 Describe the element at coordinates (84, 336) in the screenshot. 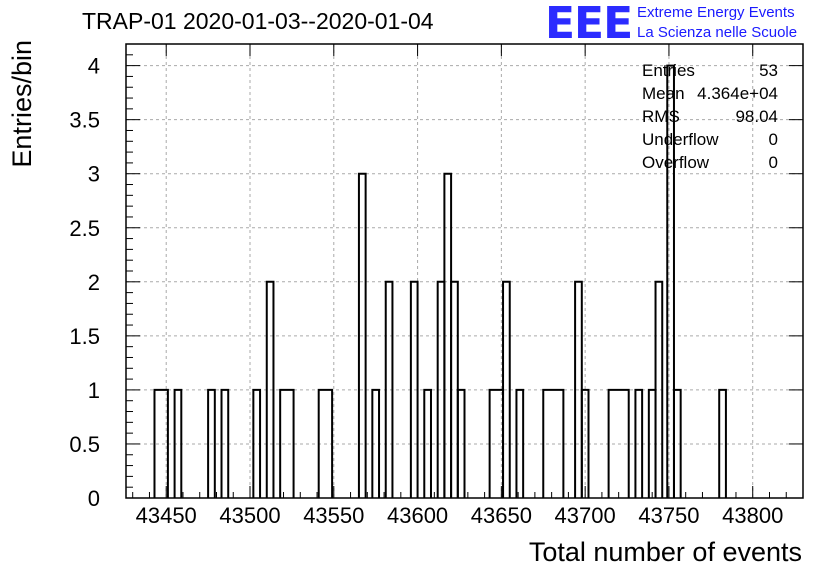

I see `y-tick-label: 1.5` at that location.